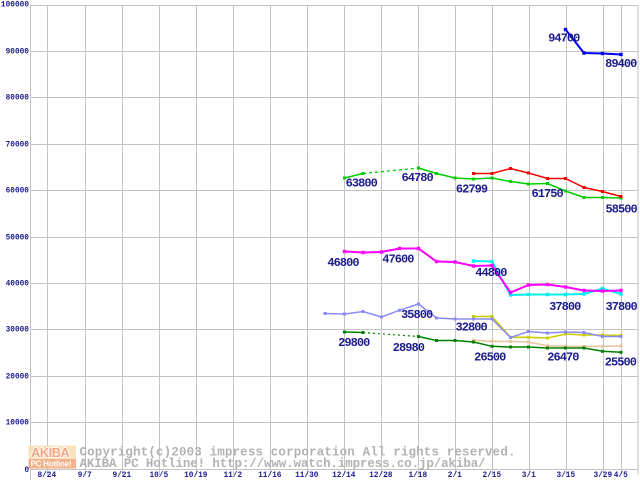 Image resolution: width=640 pixels, height=480 pixels. What do you see at coordinates (472, 327) in the screenshot?
I see `svg-text: 32800` at bounding box center [472, 327].